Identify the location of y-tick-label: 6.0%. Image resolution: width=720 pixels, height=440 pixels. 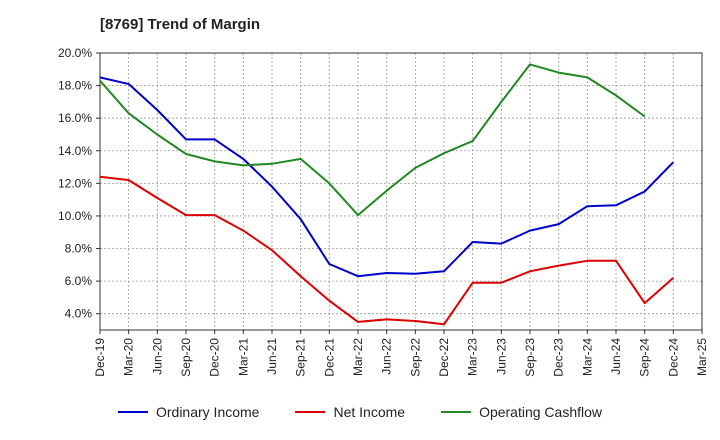
(79, 281).